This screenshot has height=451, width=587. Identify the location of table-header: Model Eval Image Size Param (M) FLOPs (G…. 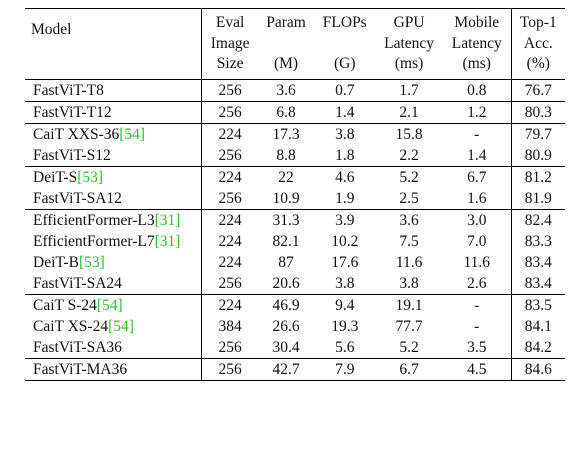
(295, 44).